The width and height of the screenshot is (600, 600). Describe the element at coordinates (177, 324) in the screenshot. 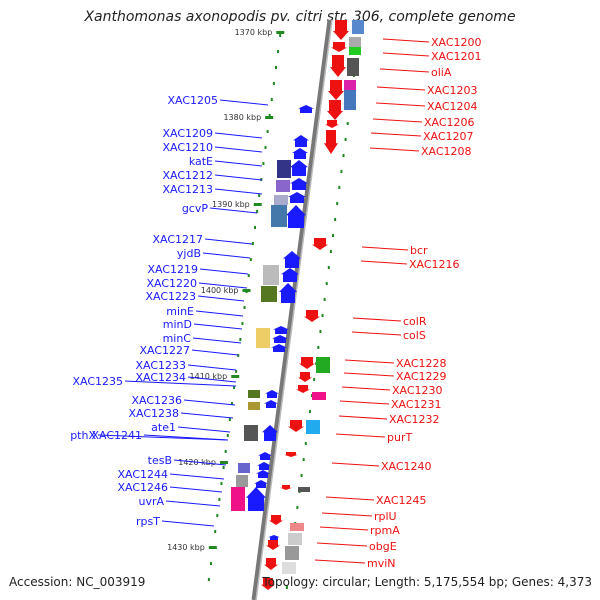

I see `gene-label-forward: minD` at that location.